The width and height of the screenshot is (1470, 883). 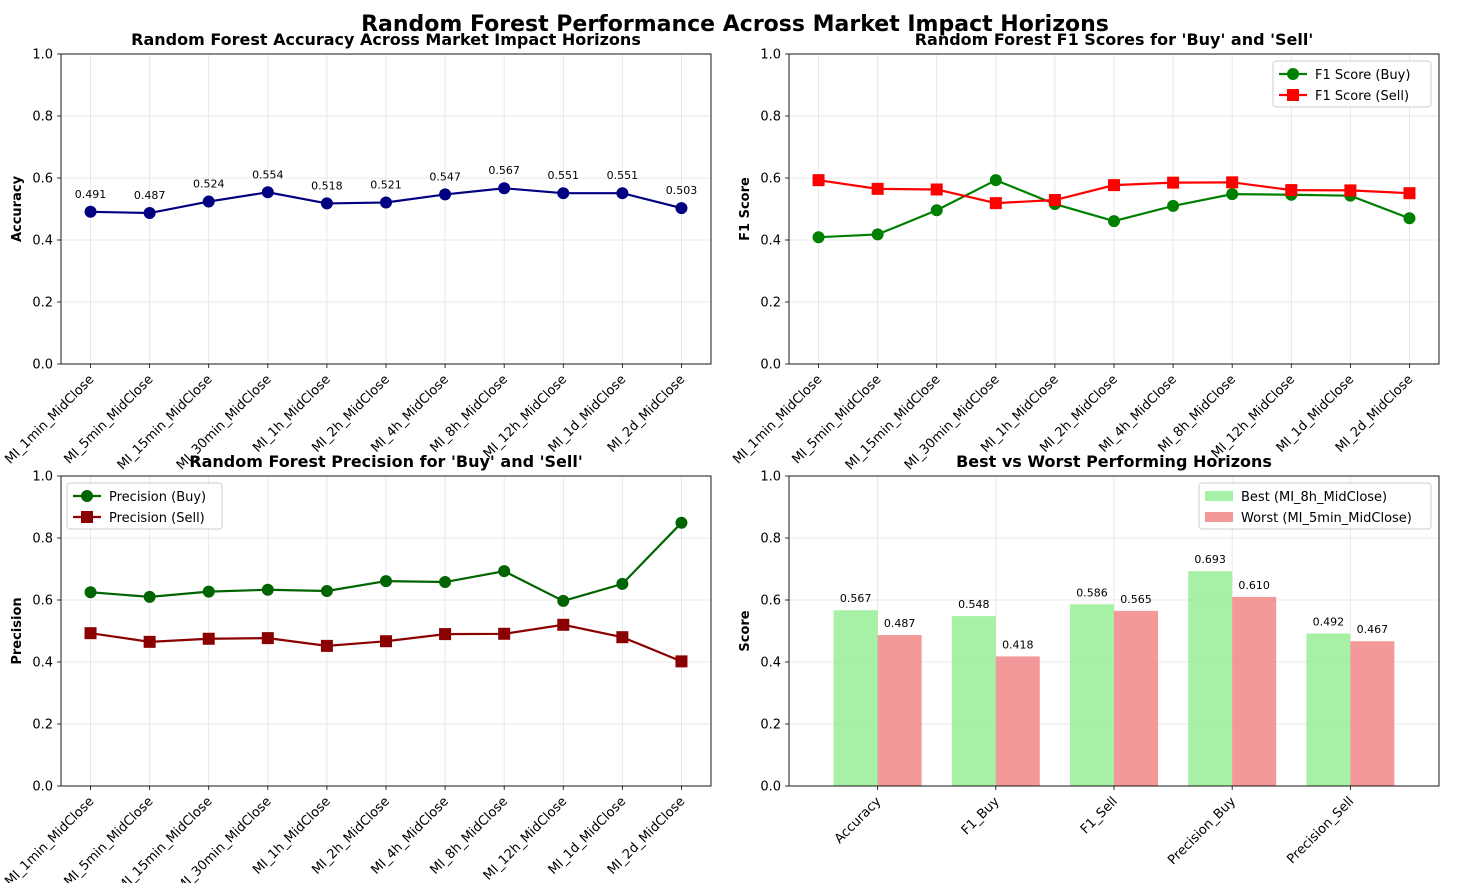 I want to click on data-label: 0.503, so click(x=682, y=190).